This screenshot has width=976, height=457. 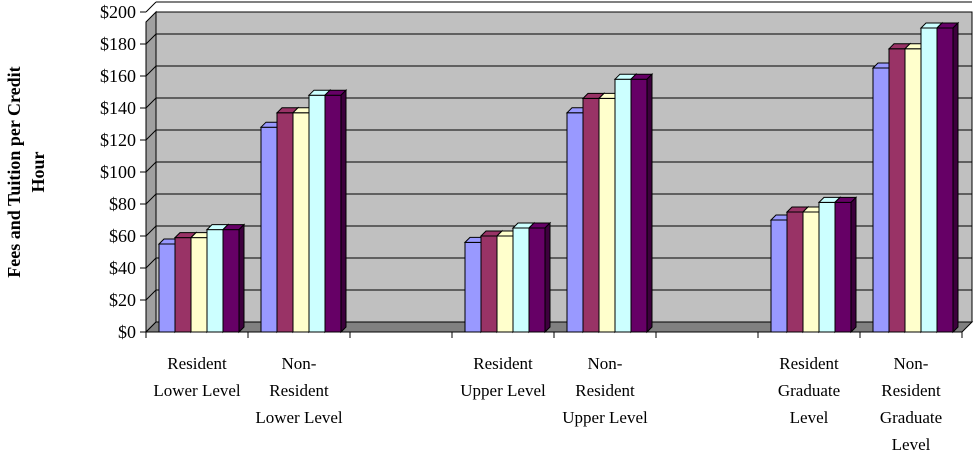 What do you see at coordinates (14, 171) in the screenshot?
I see `y-axis-title-line-1: Fees and Tuition per Credit` at bounding box center [14, 171].